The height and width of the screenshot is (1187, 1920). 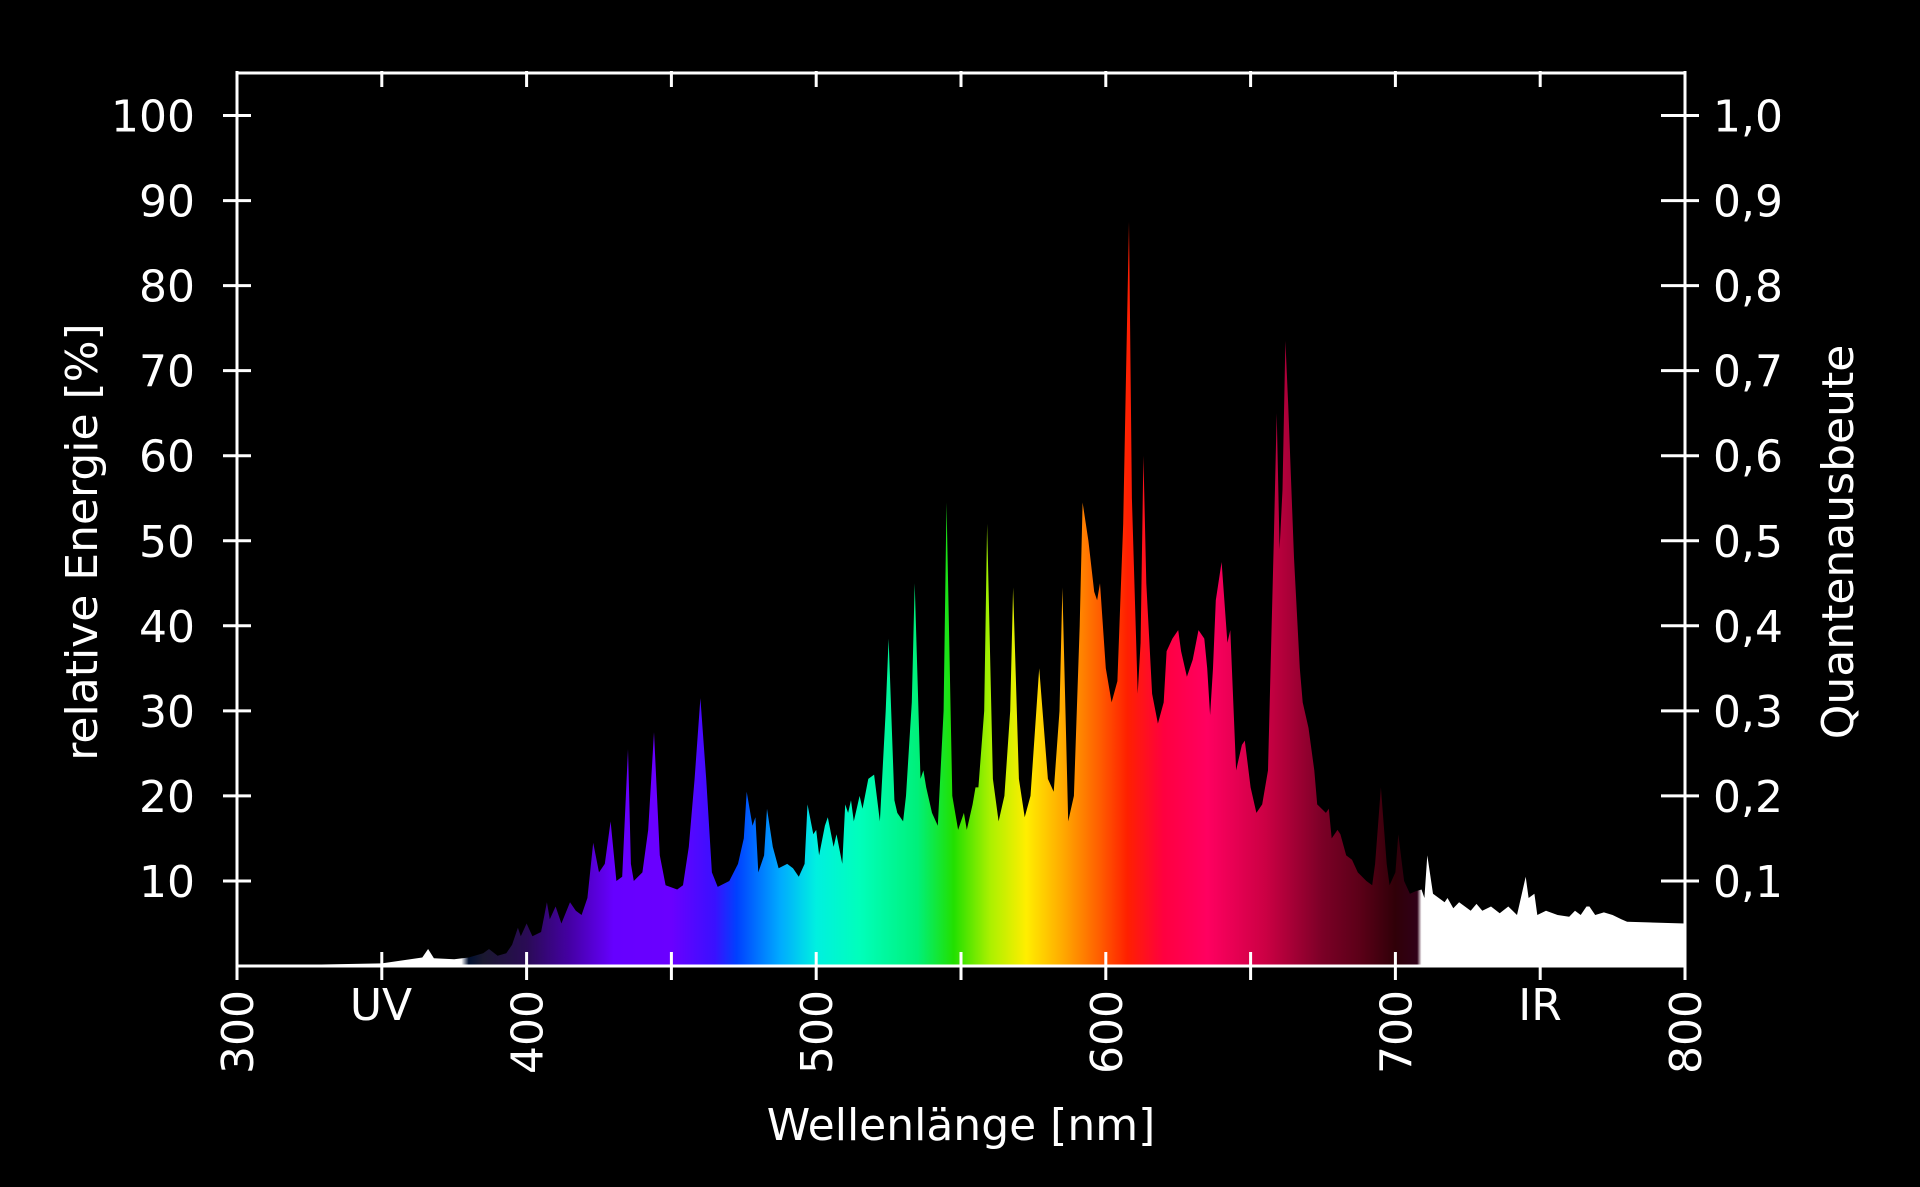 I want to click on x-axis-title: Wellenlänge [nm], so click(x=961, y=1125).